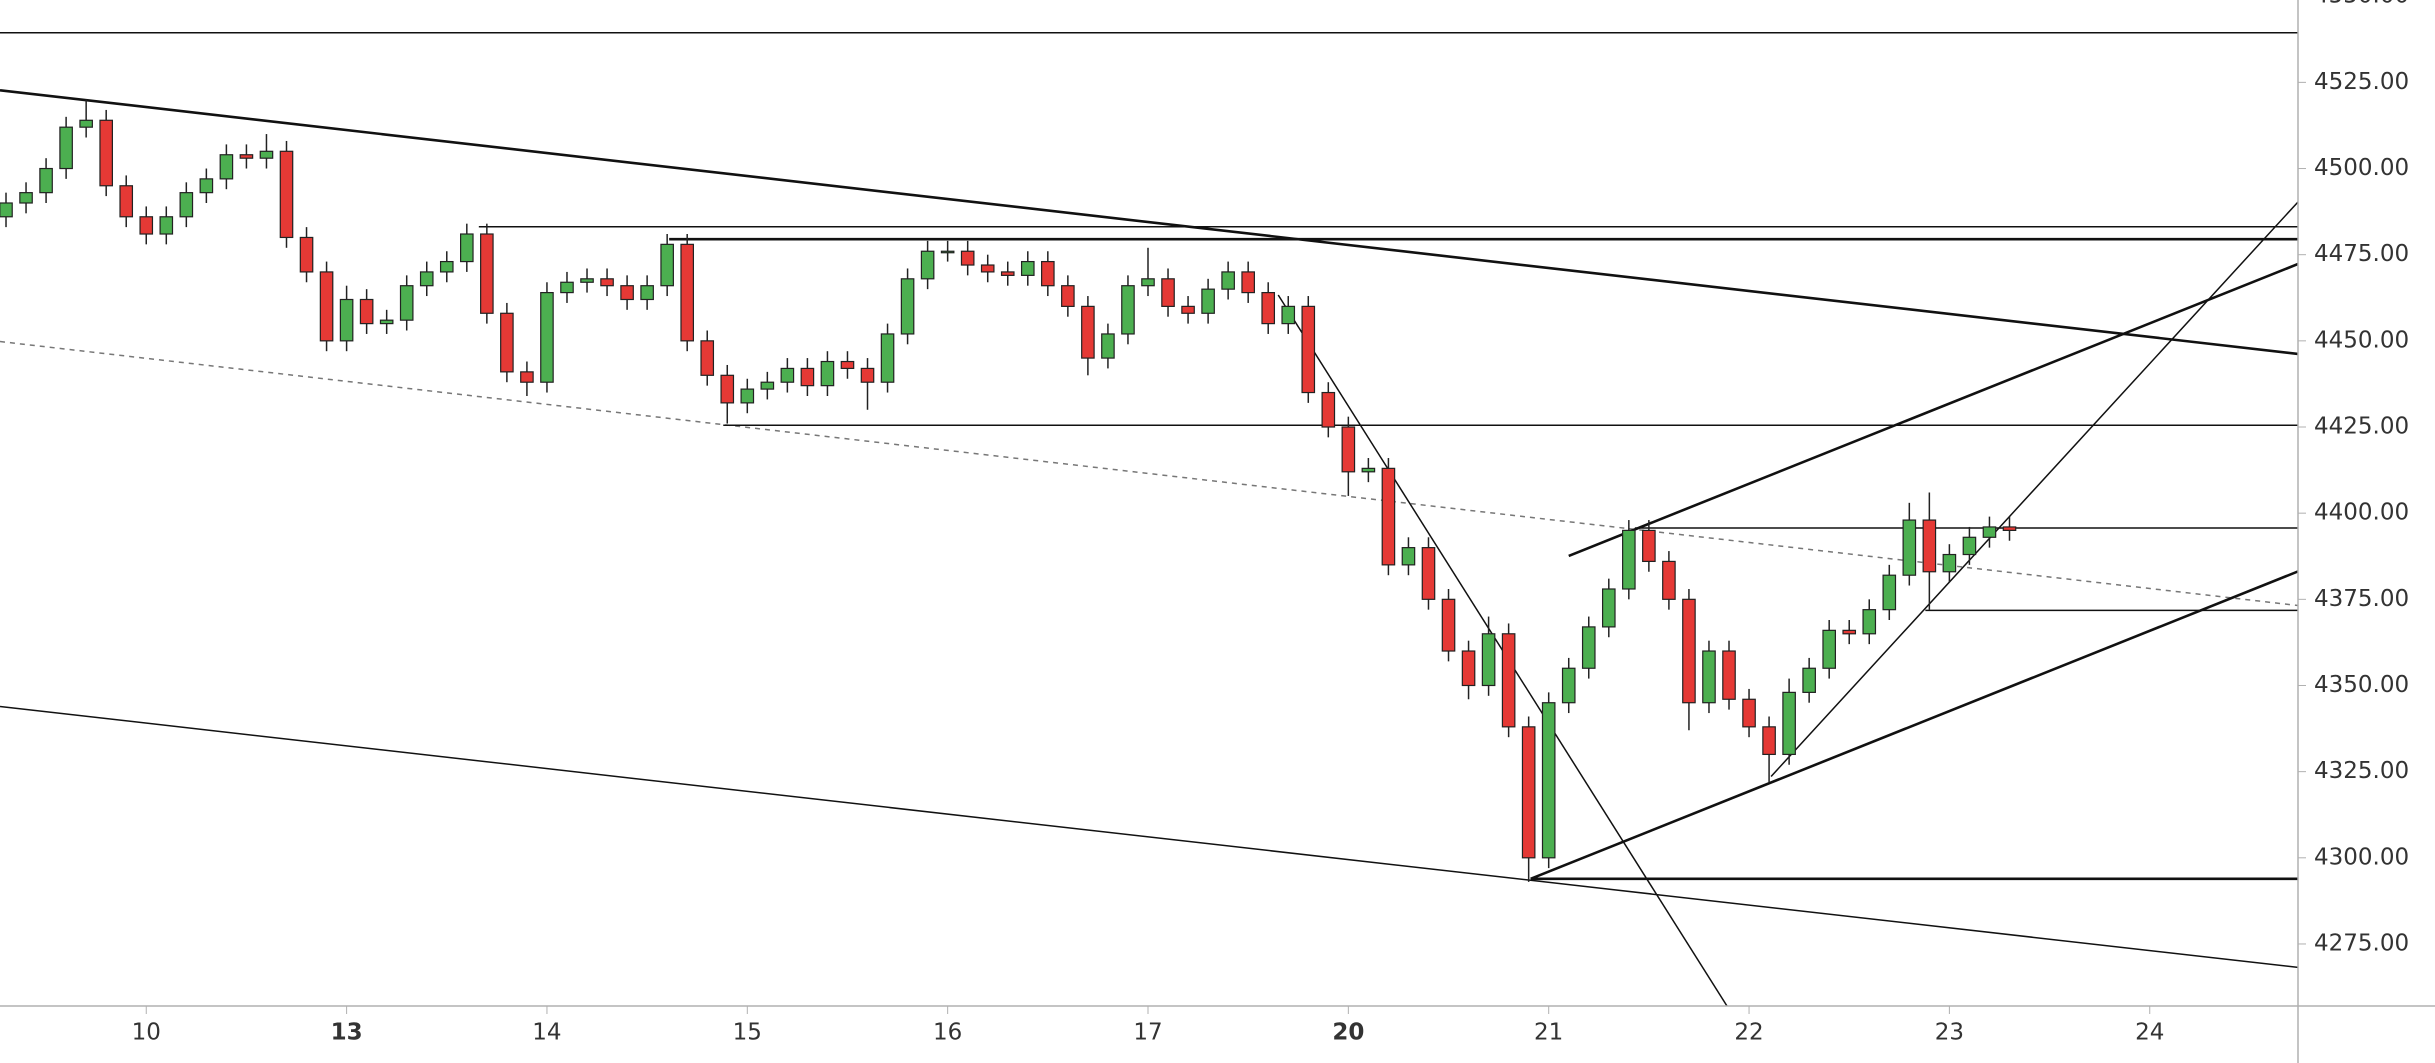 The height and width of the screenshot is (1063, 2435). I want to click on y-tick-label: 4550.00, so click(2361, 4).